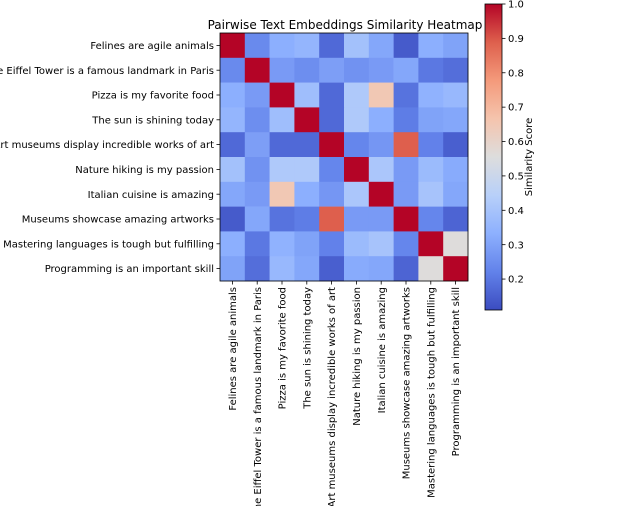  I want to click on heatmap-cell-r2-c5, so click(357, 95).